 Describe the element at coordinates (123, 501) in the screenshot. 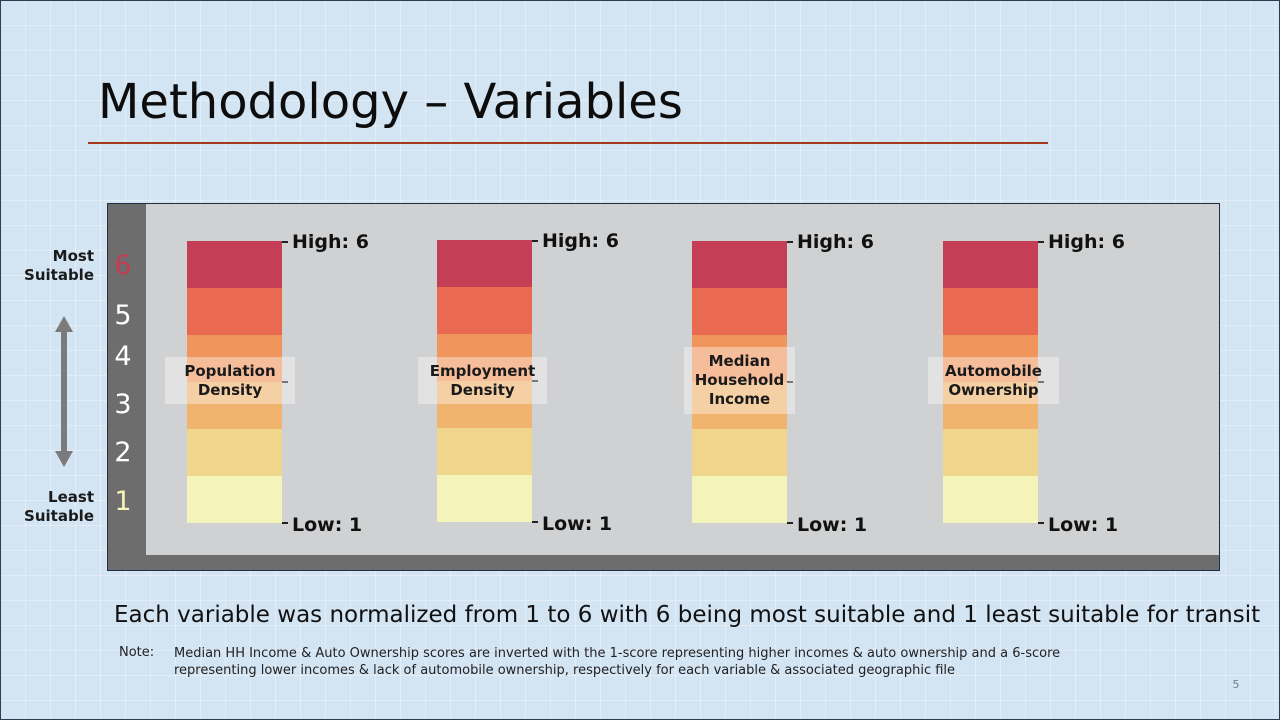

I see `scale-number-1: 1` at that location.